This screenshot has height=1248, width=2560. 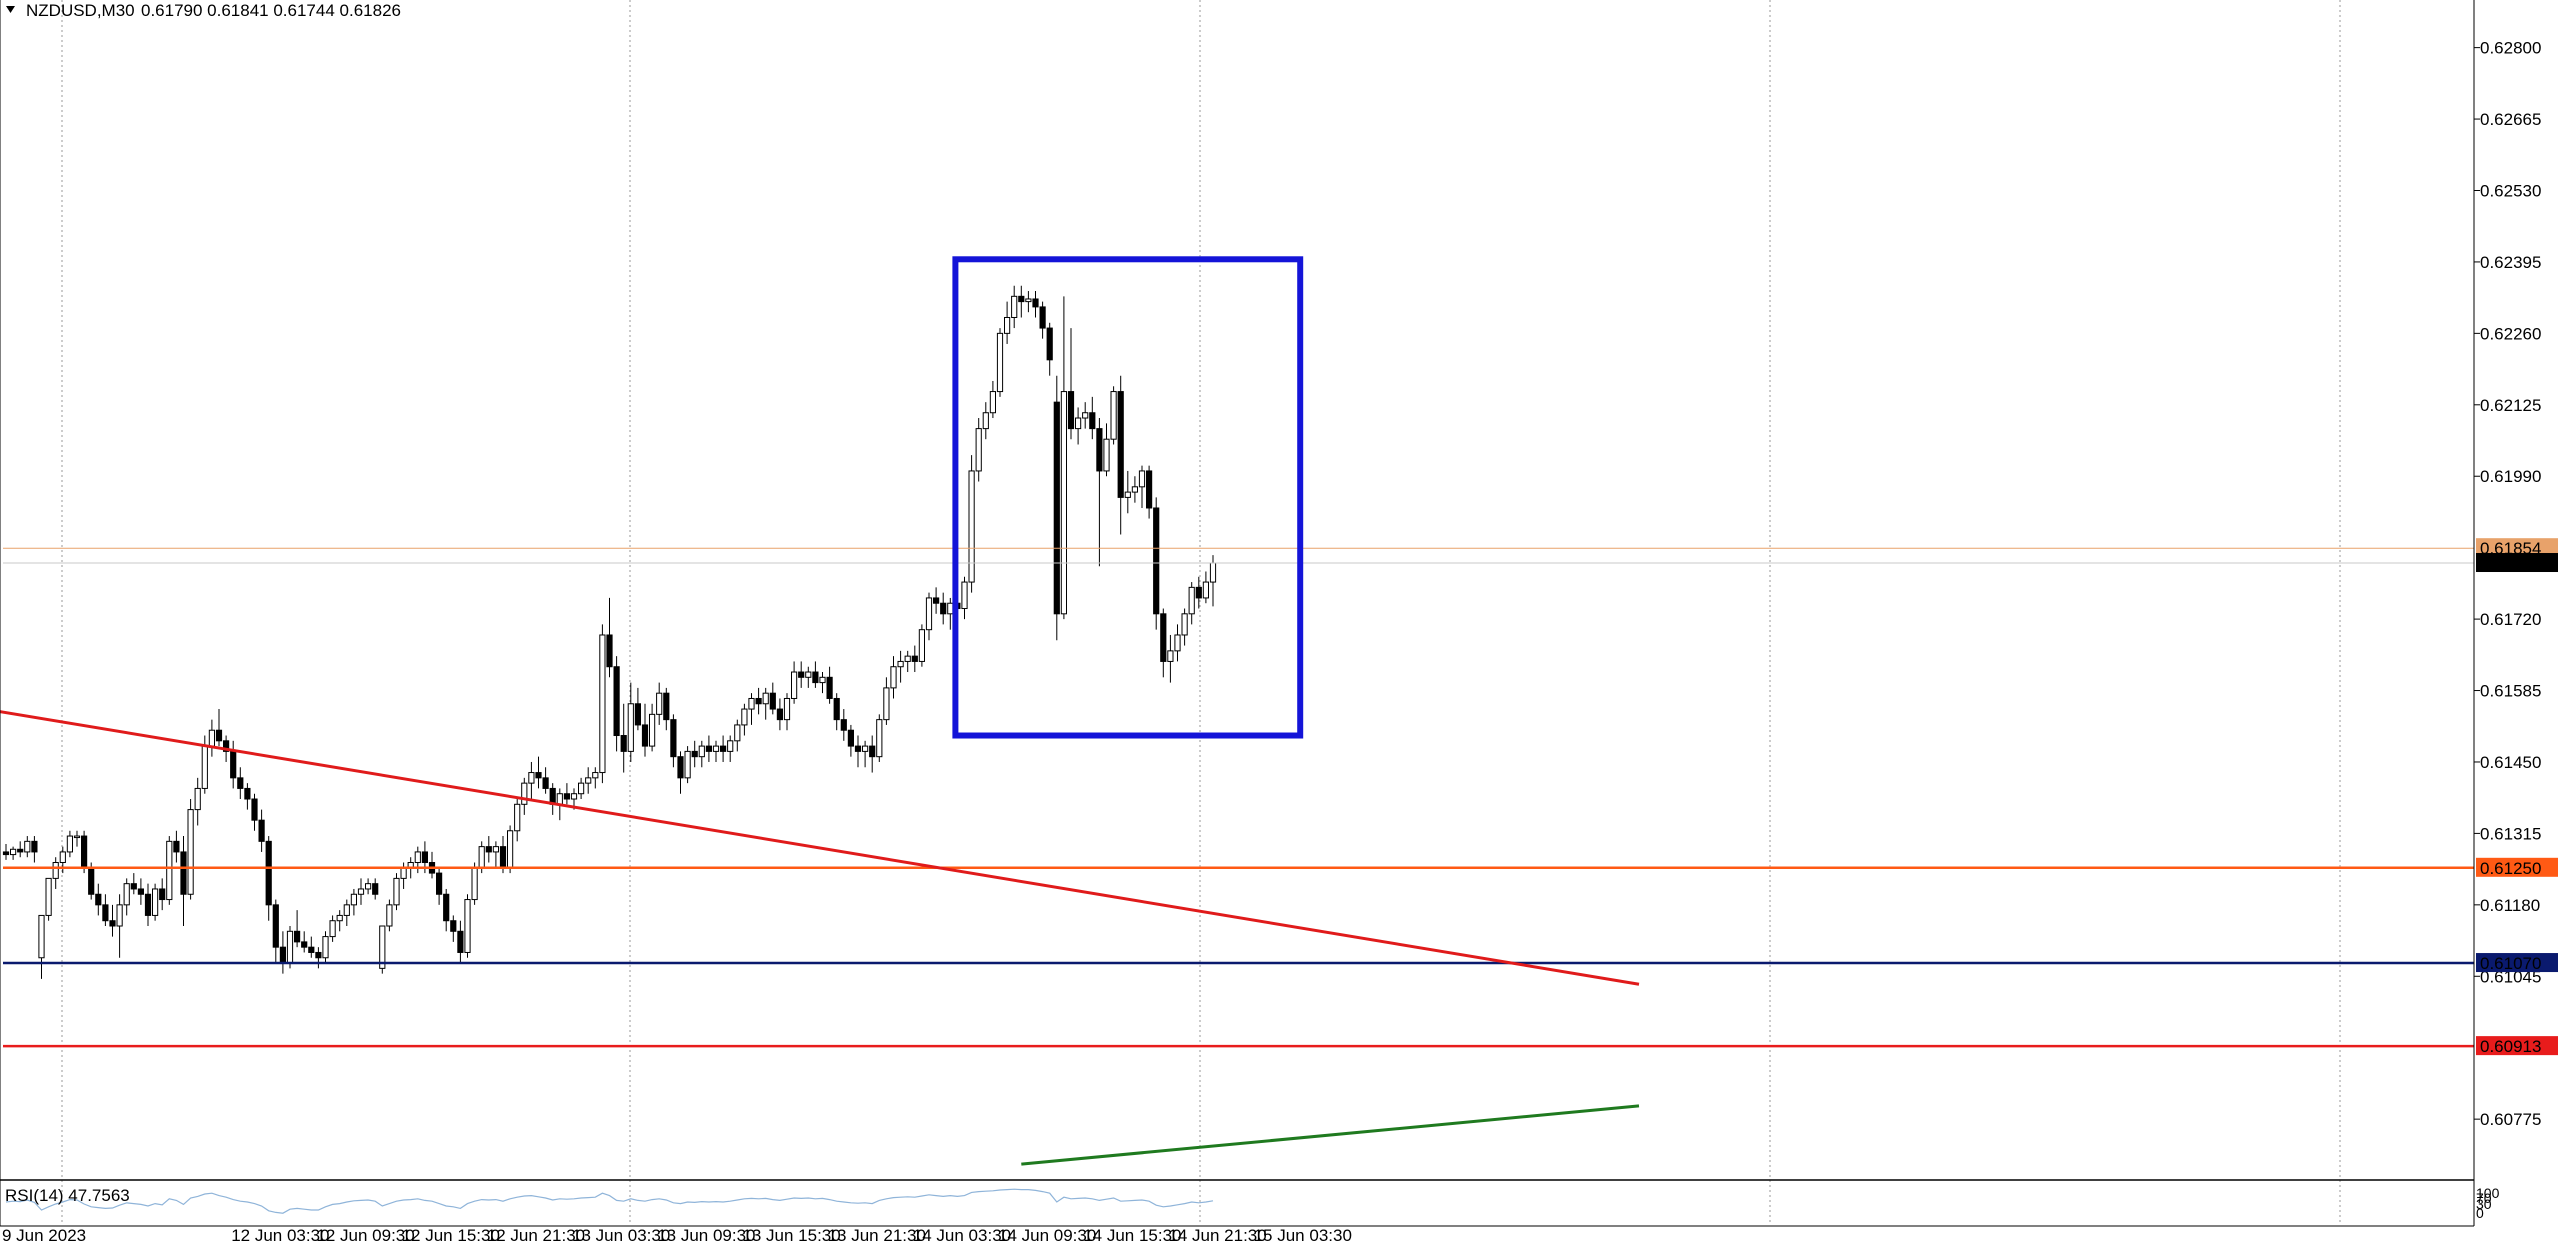 I want to click on dropdown-triangle-icon, so click(x=10, y=9).